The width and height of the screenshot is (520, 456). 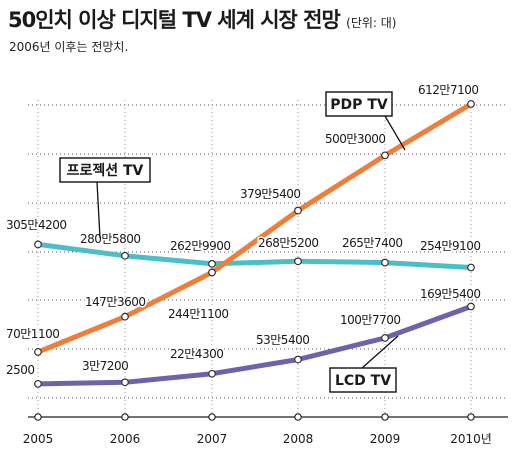 What do you see at coordinates (370, 320) in the screenshot?
I see `lcd-value-label: 100만7700` at bounding box center [370, 320].